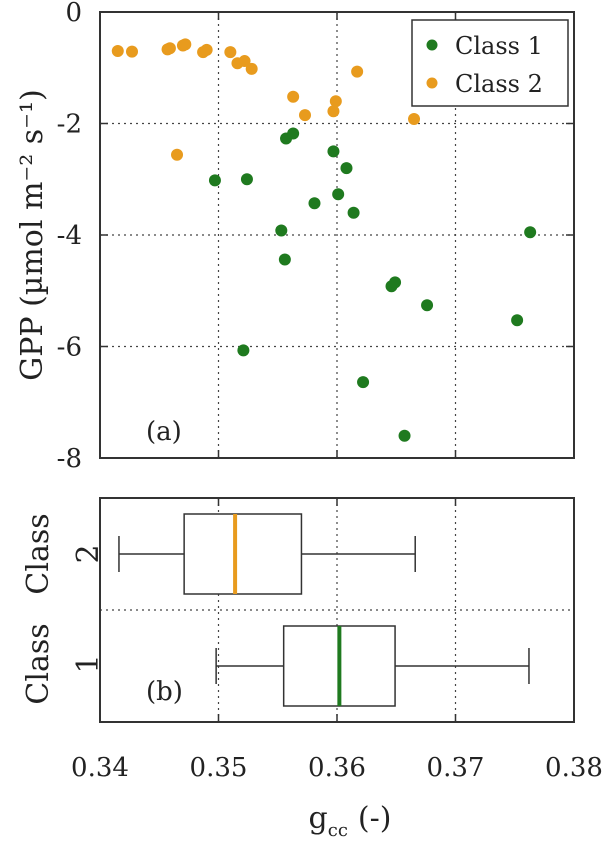 The height and width of the screenshot is (850, 612). I want to click on legend-label-class-2: Class 2, so click(499, 84).